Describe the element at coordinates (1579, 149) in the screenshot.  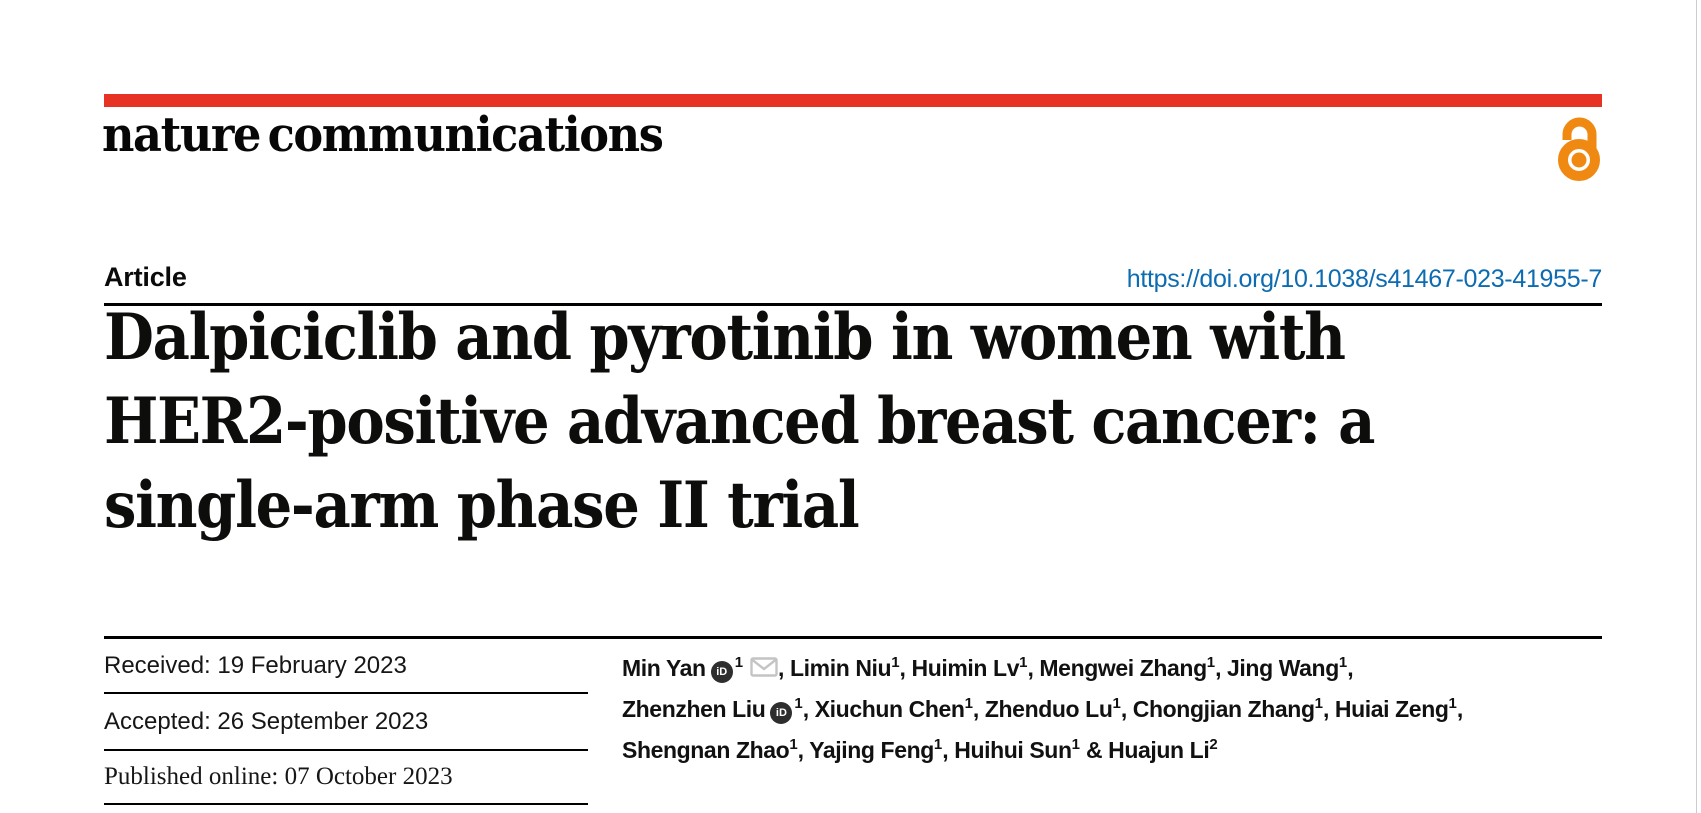
I see `open-access-icon` at that location.